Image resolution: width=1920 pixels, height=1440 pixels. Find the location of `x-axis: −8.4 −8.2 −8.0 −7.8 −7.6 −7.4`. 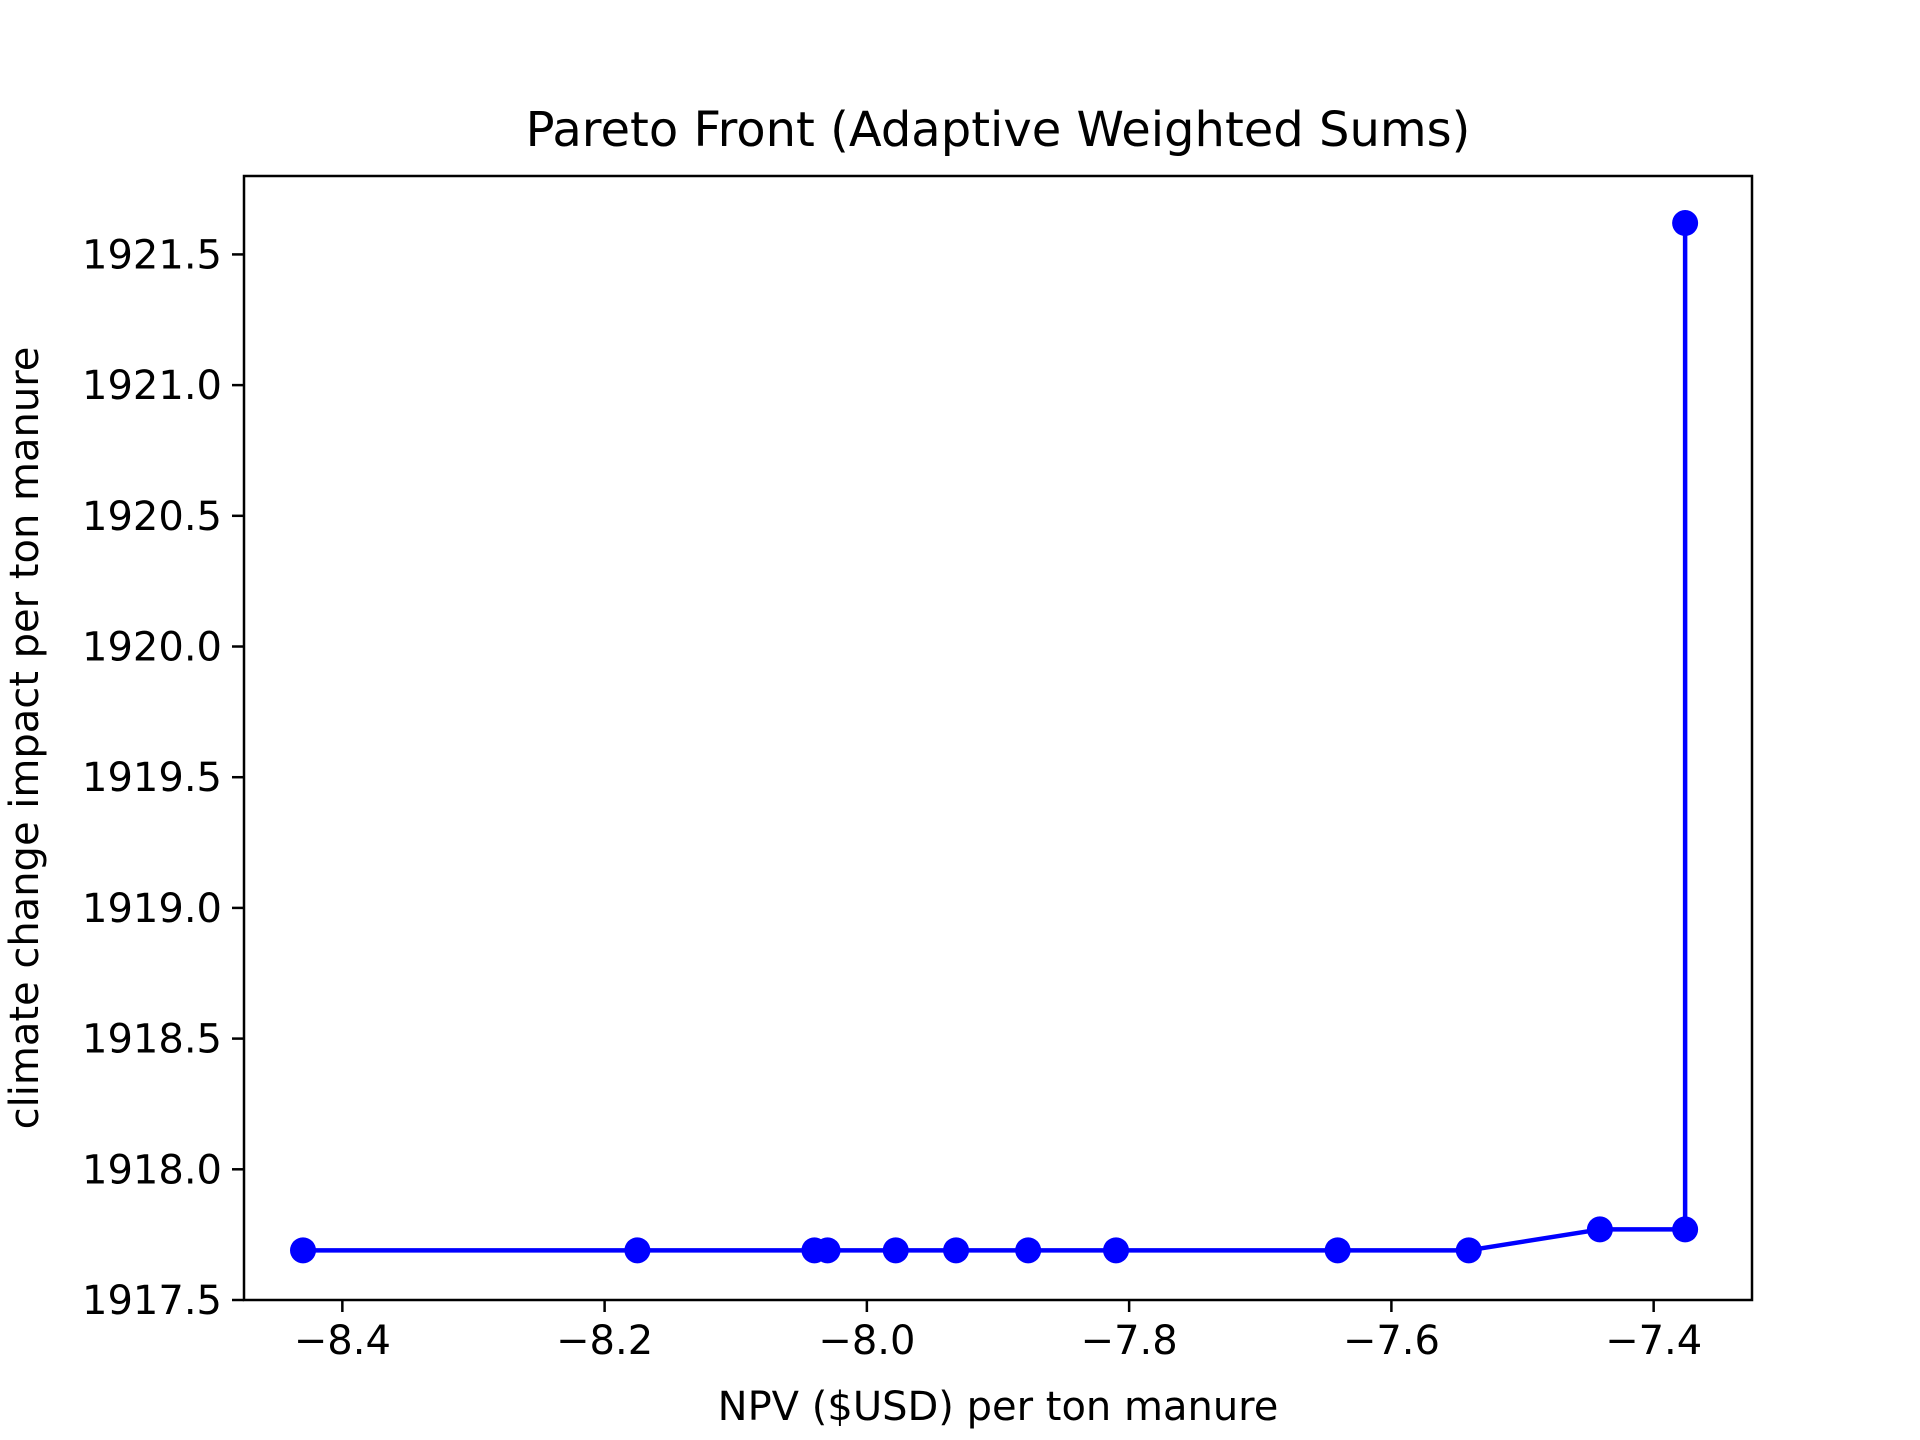

x-axis: −8.4 −8.2 −8.0 −7.8 −7.6 −7.4 is located at coordinates (998, 1332).